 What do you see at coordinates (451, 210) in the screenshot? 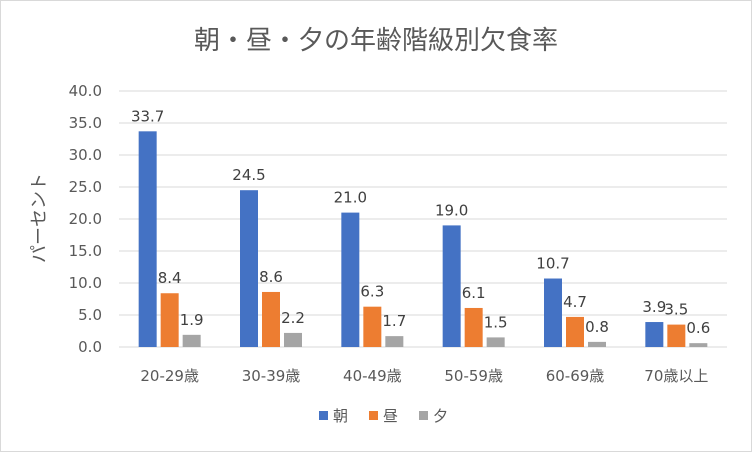
I see `data-label: 19.0` at bounding box center [451, 210].